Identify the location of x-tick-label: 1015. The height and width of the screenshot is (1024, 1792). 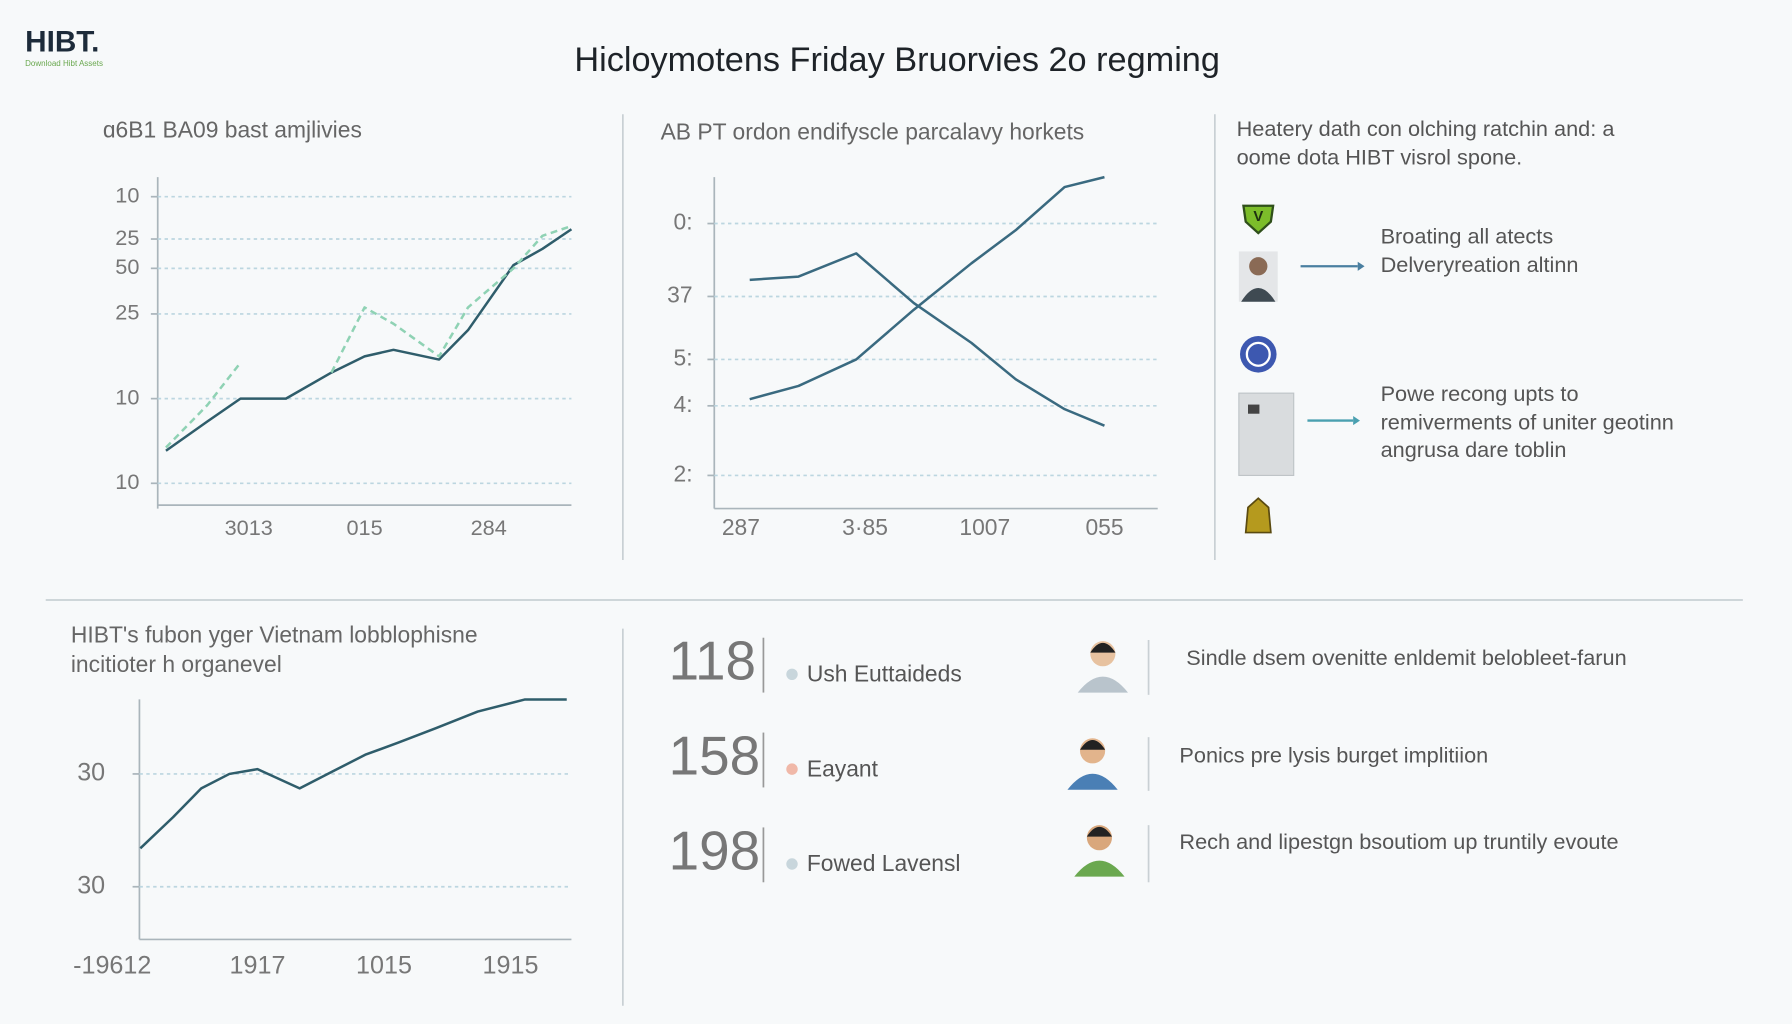
(384, 965).